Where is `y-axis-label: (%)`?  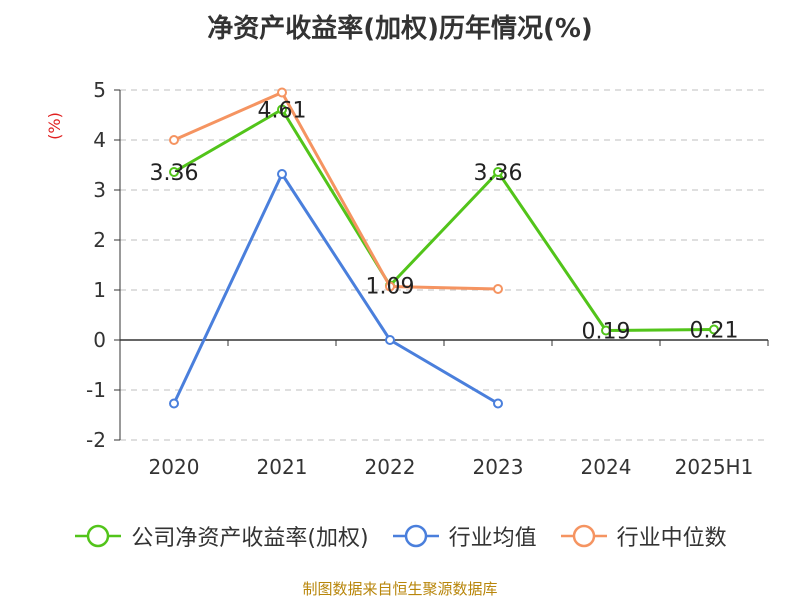
y-axis-label: (%) is located at coordinates (54, 126).